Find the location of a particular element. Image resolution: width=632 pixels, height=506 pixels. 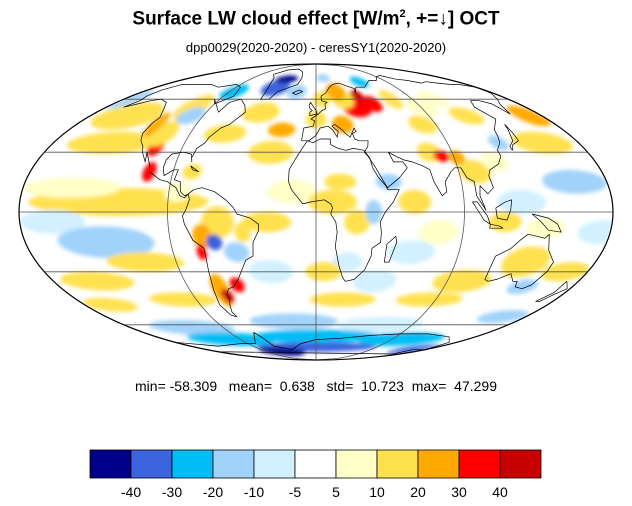

std-value: 10.723 is located at coordinates (382, 386).